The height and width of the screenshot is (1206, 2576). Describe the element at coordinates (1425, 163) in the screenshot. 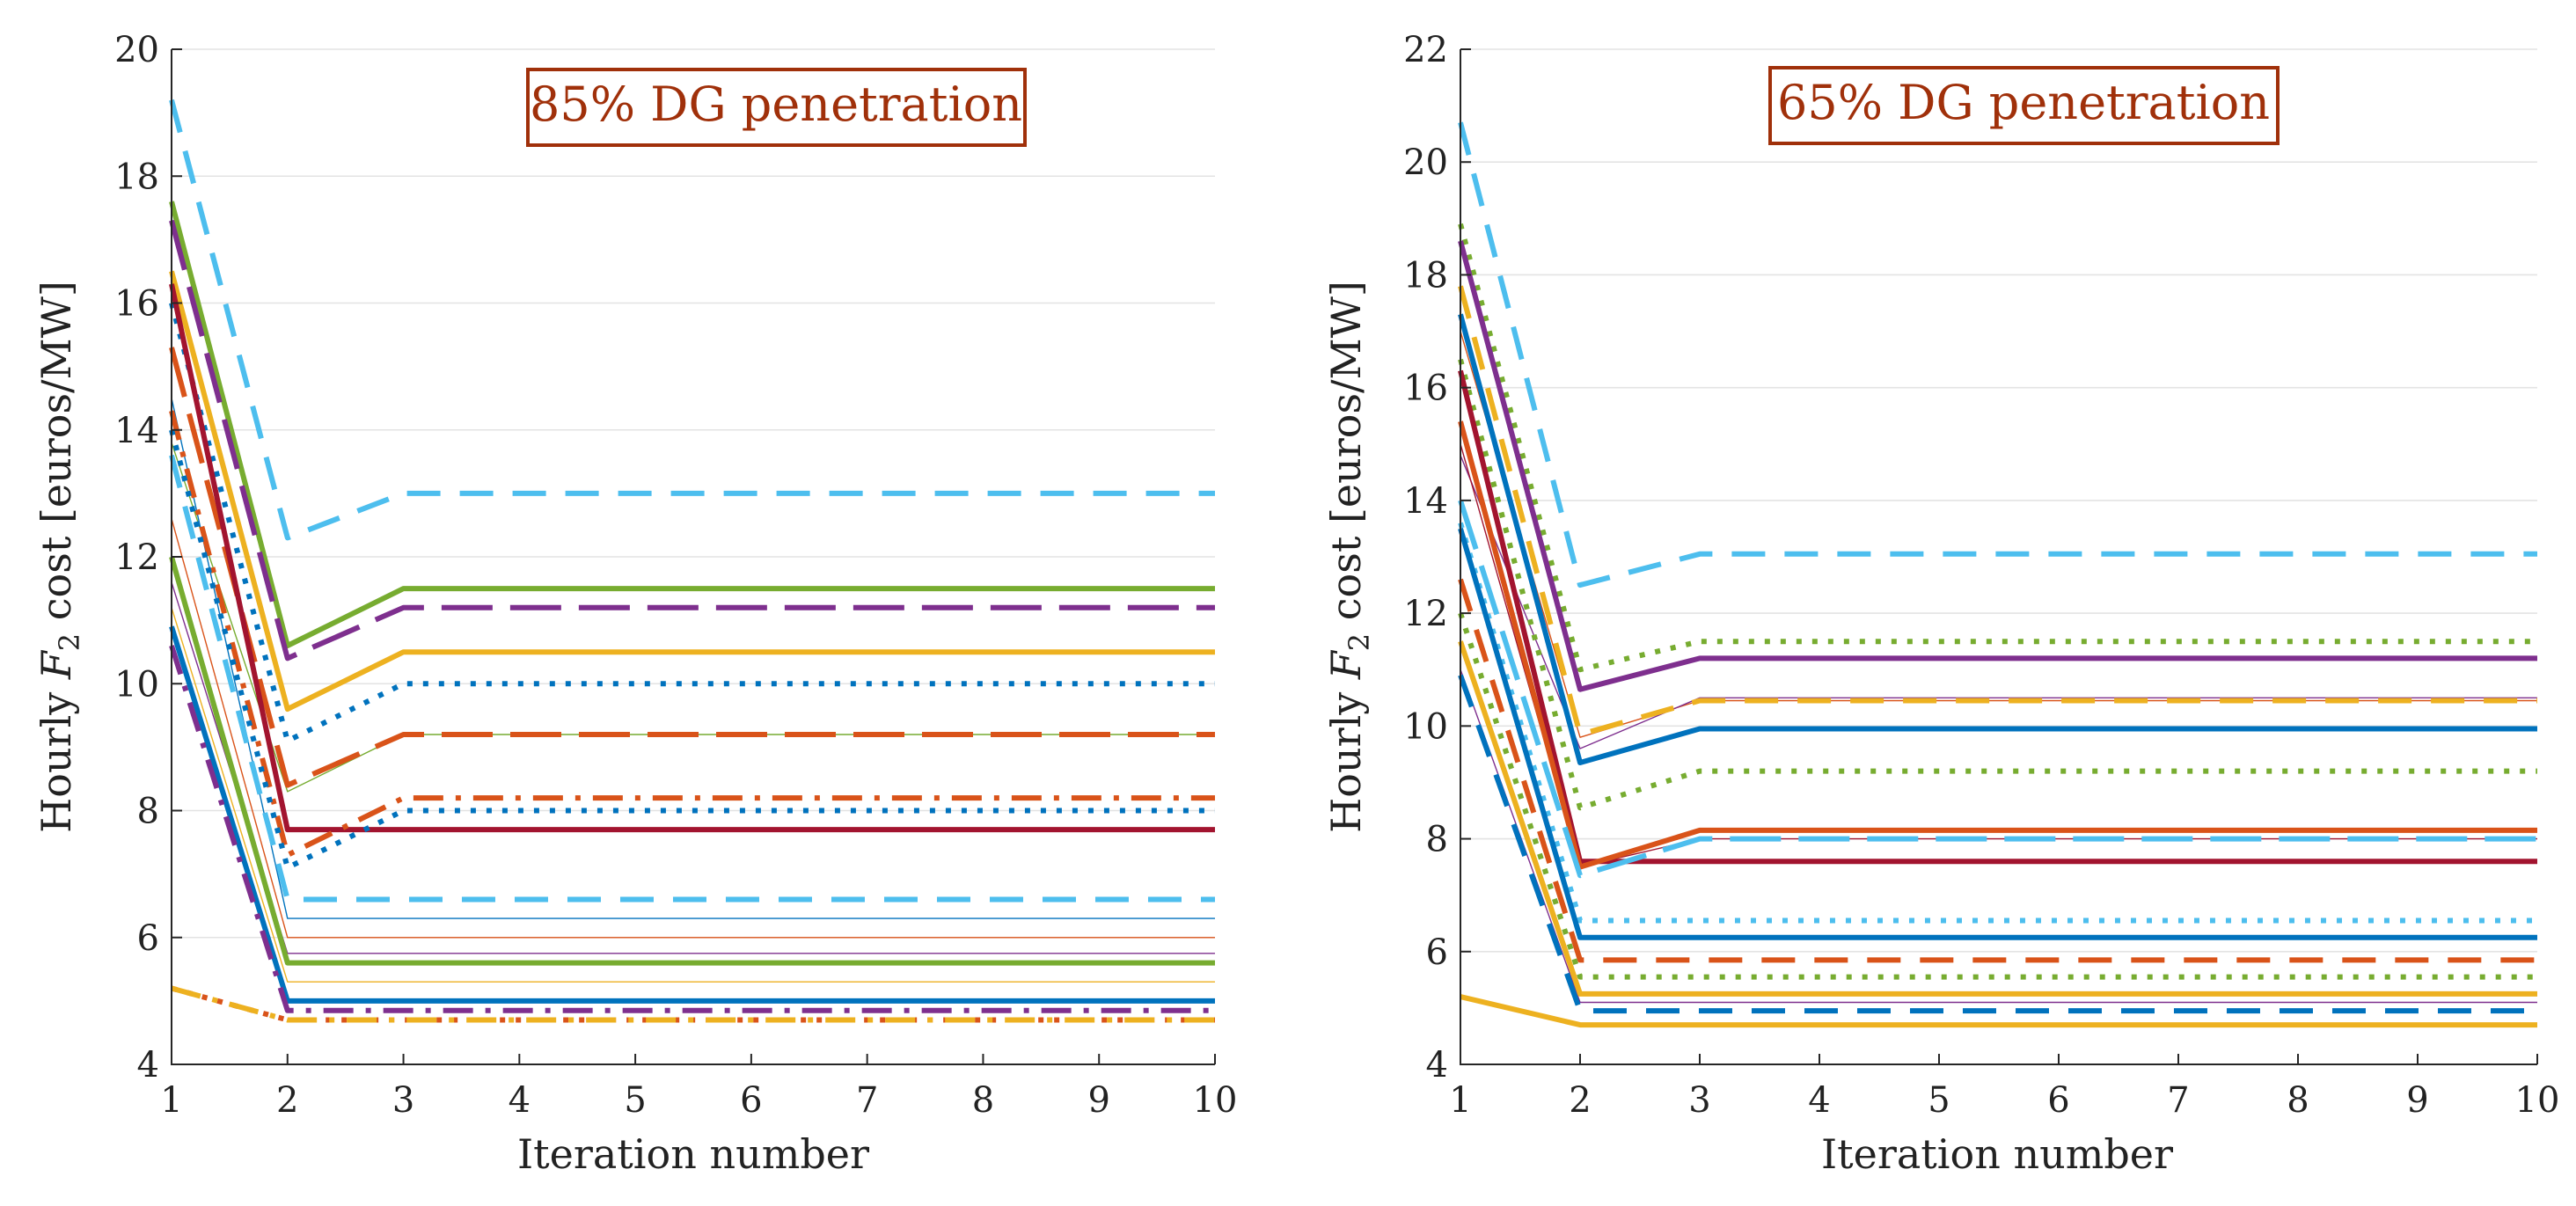

I see `y-tick-label: 20` at that location.